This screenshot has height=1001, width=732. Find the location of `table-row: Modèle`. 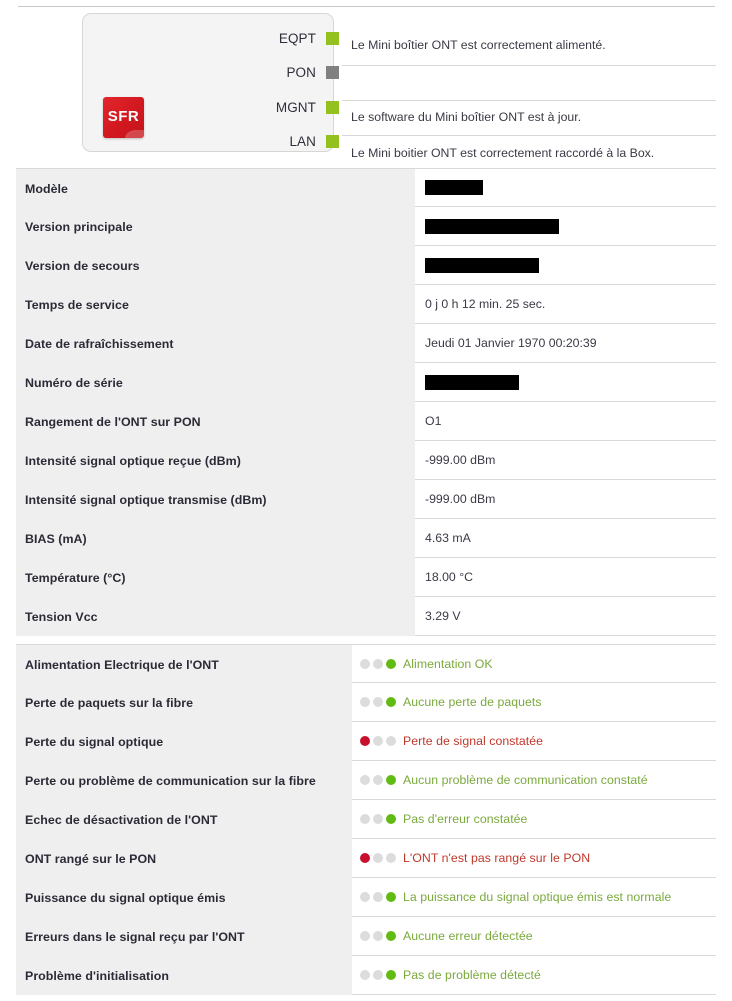

table-row: Modèle is located at coordinates (366, 188).